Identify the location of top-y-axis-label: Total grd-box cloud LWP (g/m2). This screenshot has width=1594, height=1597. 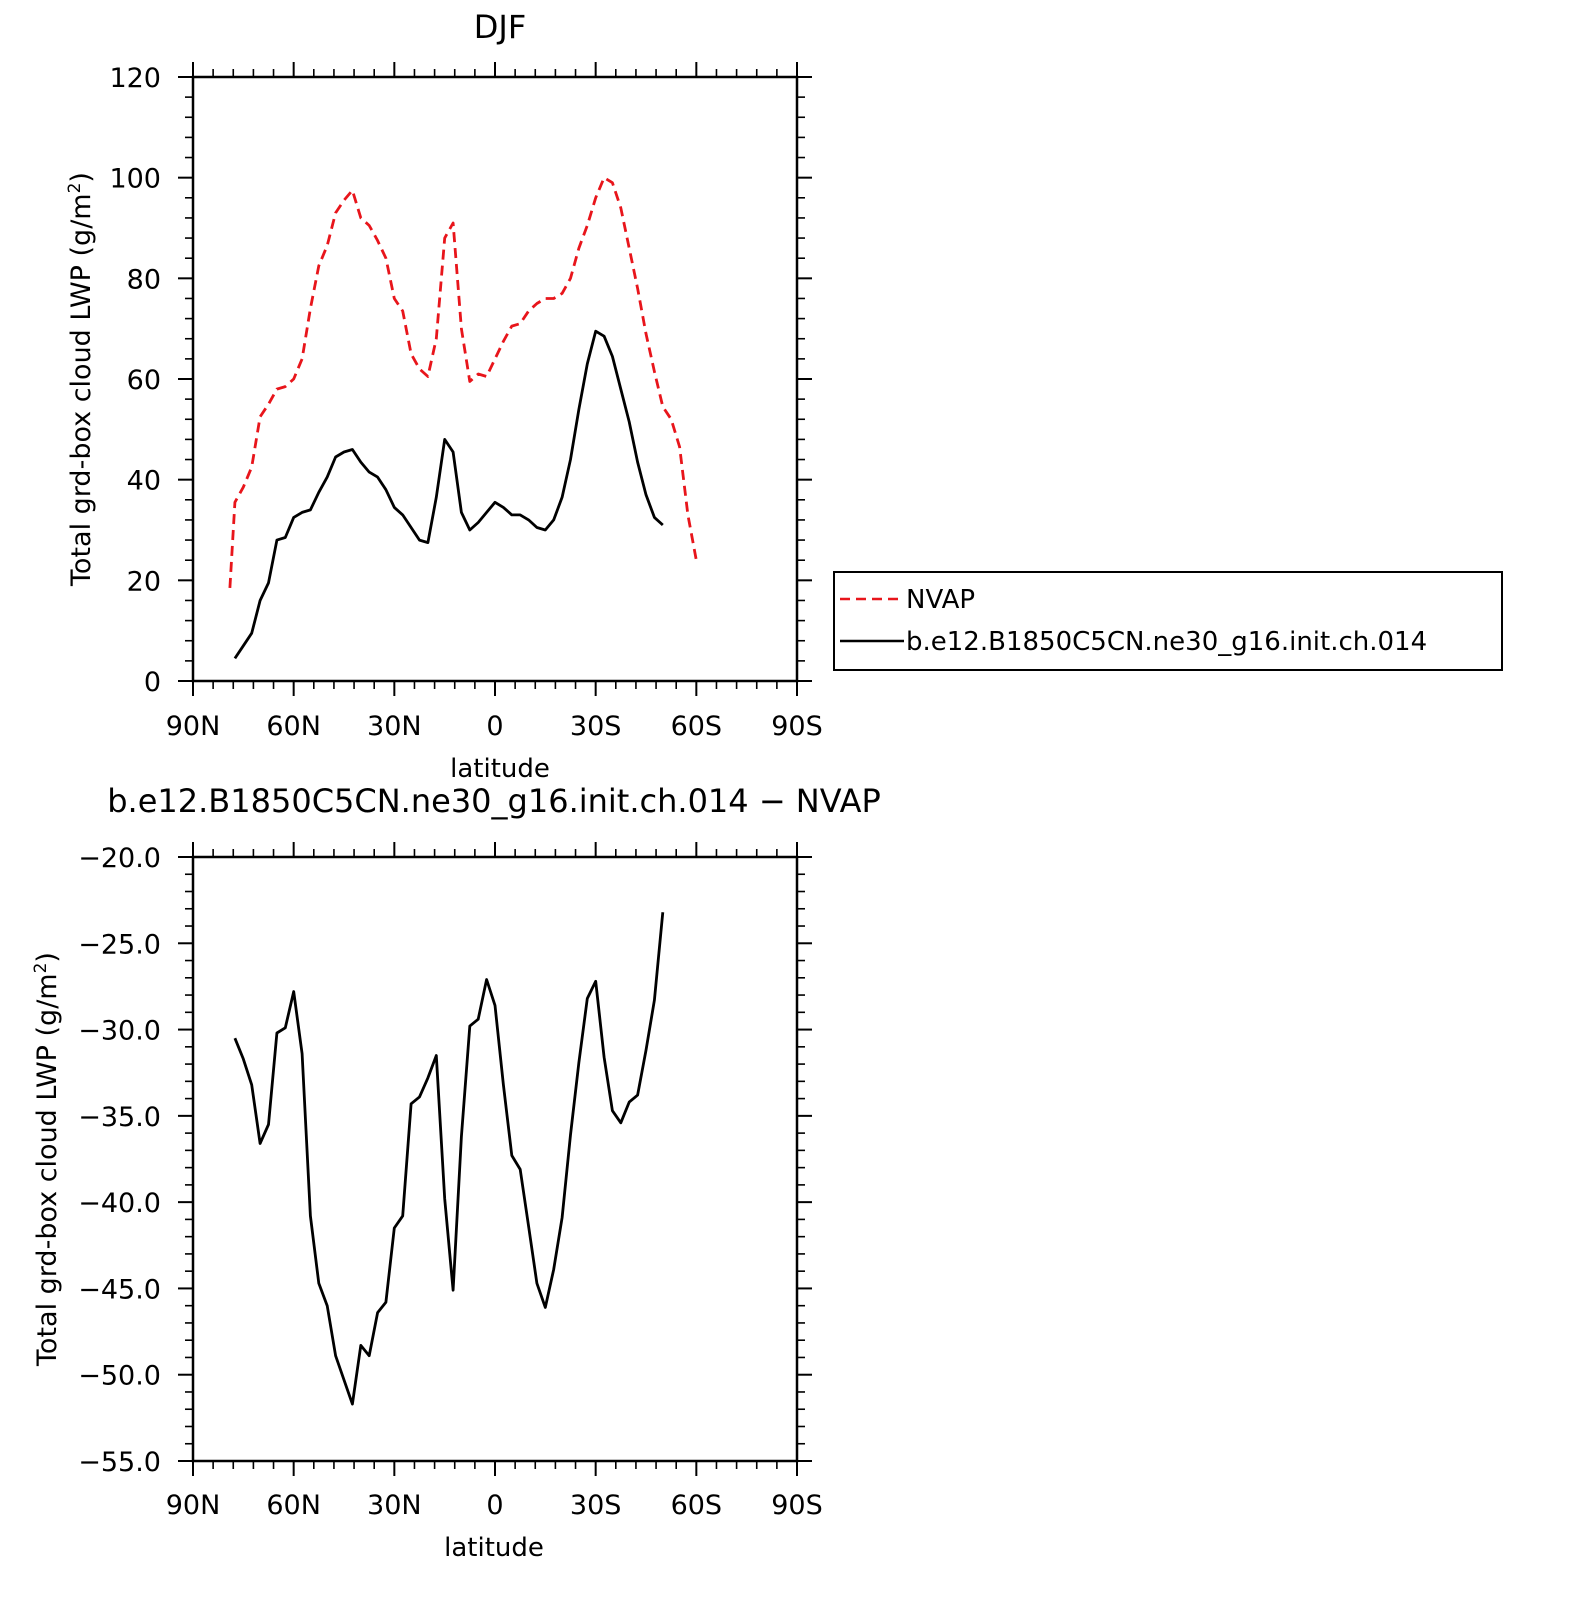
(81, 379).